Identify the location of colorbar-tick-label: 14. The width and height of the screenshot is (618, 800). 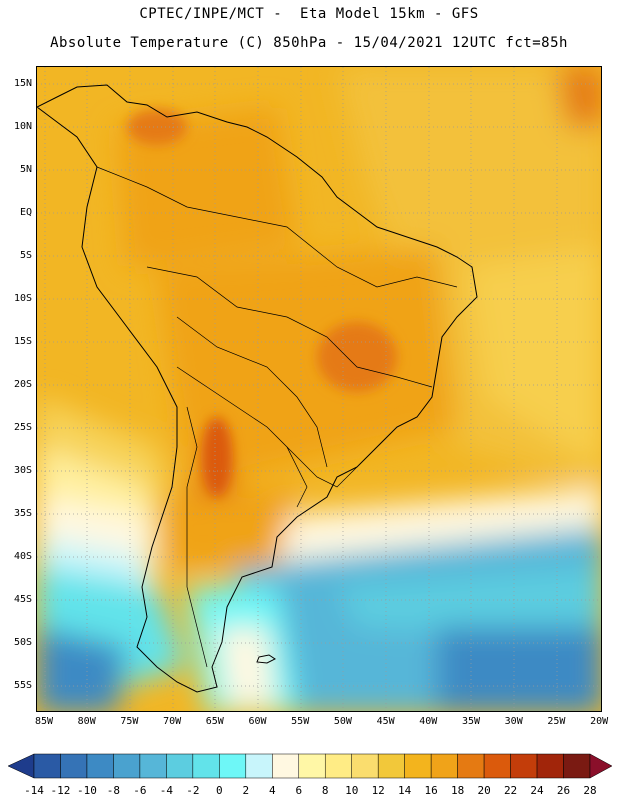
(405, 790).